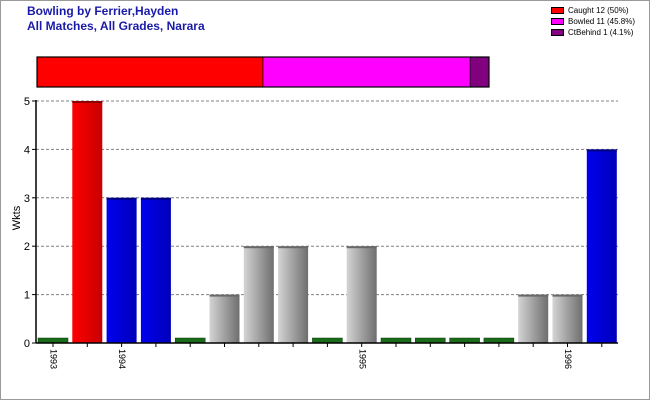 This screenshot has width=650, height=400. I want to click on x-tick-labels: 1993 1994 1995 1996, so click(311, 359).